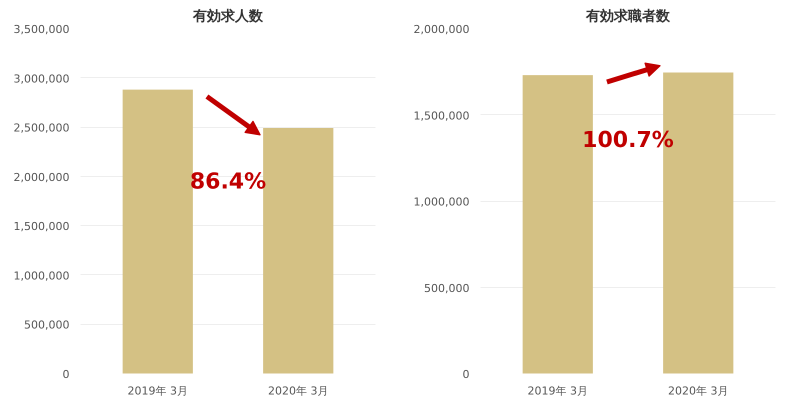 This screenshot has width=800, height=410. Describe the element at coordinates (228, 16) in the screenshot. I see `chart-title: 有効求人数` at that location.